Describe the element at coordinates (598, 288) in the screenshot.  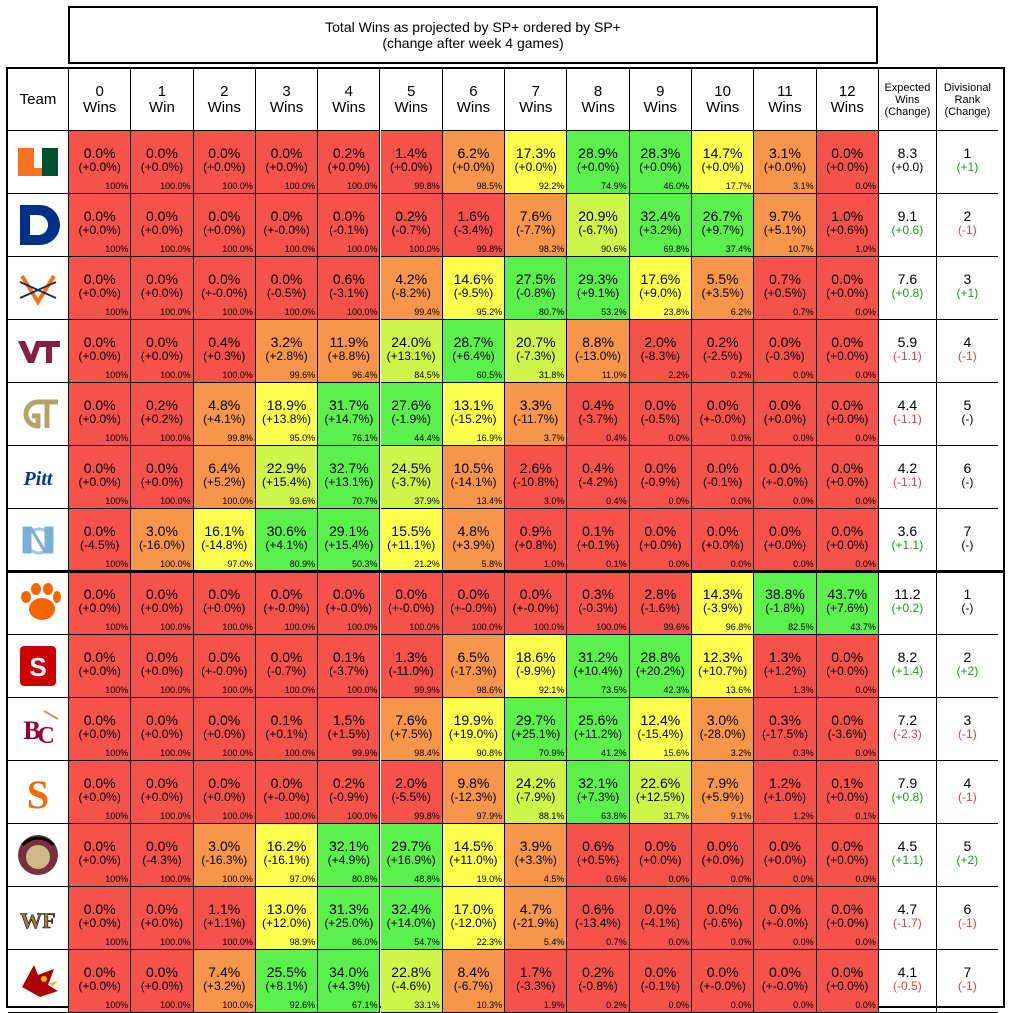
I see `win-prob-cell: 29.3% (+9.1%) 53.2%` at that location.